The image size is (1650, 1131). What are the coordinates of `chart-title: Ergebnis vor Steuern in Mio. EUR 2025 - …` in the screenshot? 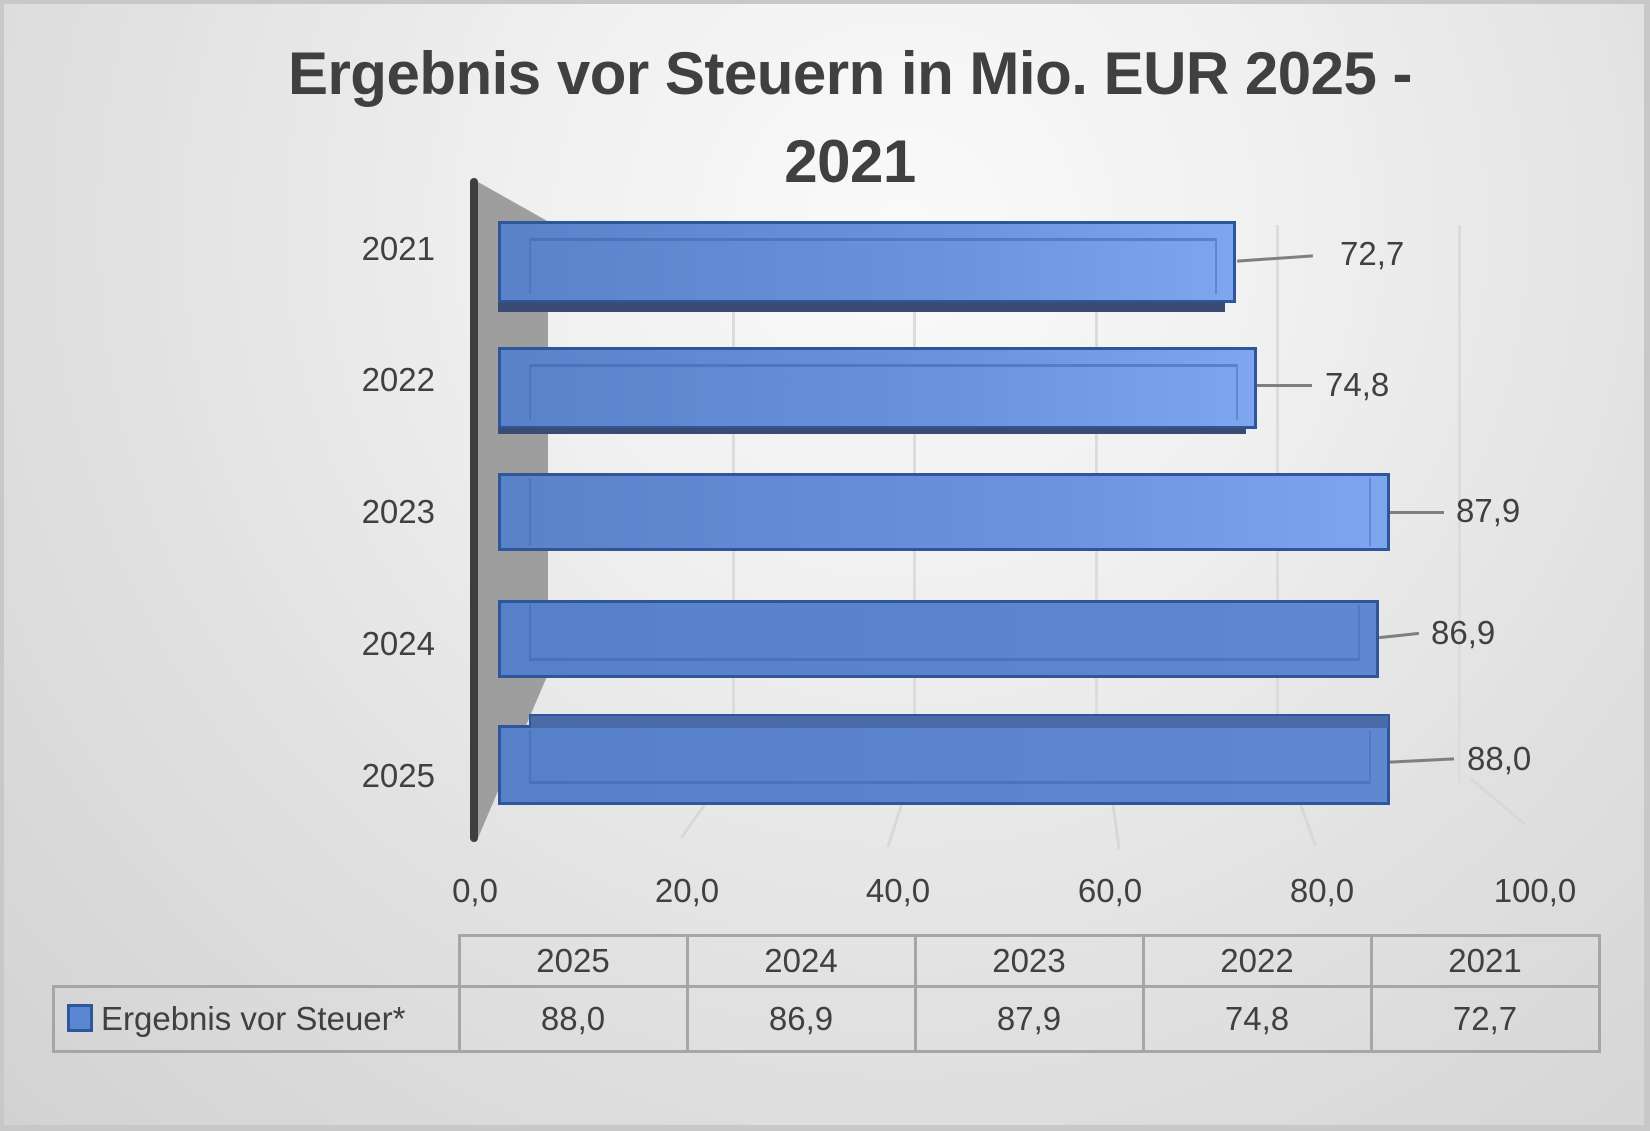 It's located at (850, 118).